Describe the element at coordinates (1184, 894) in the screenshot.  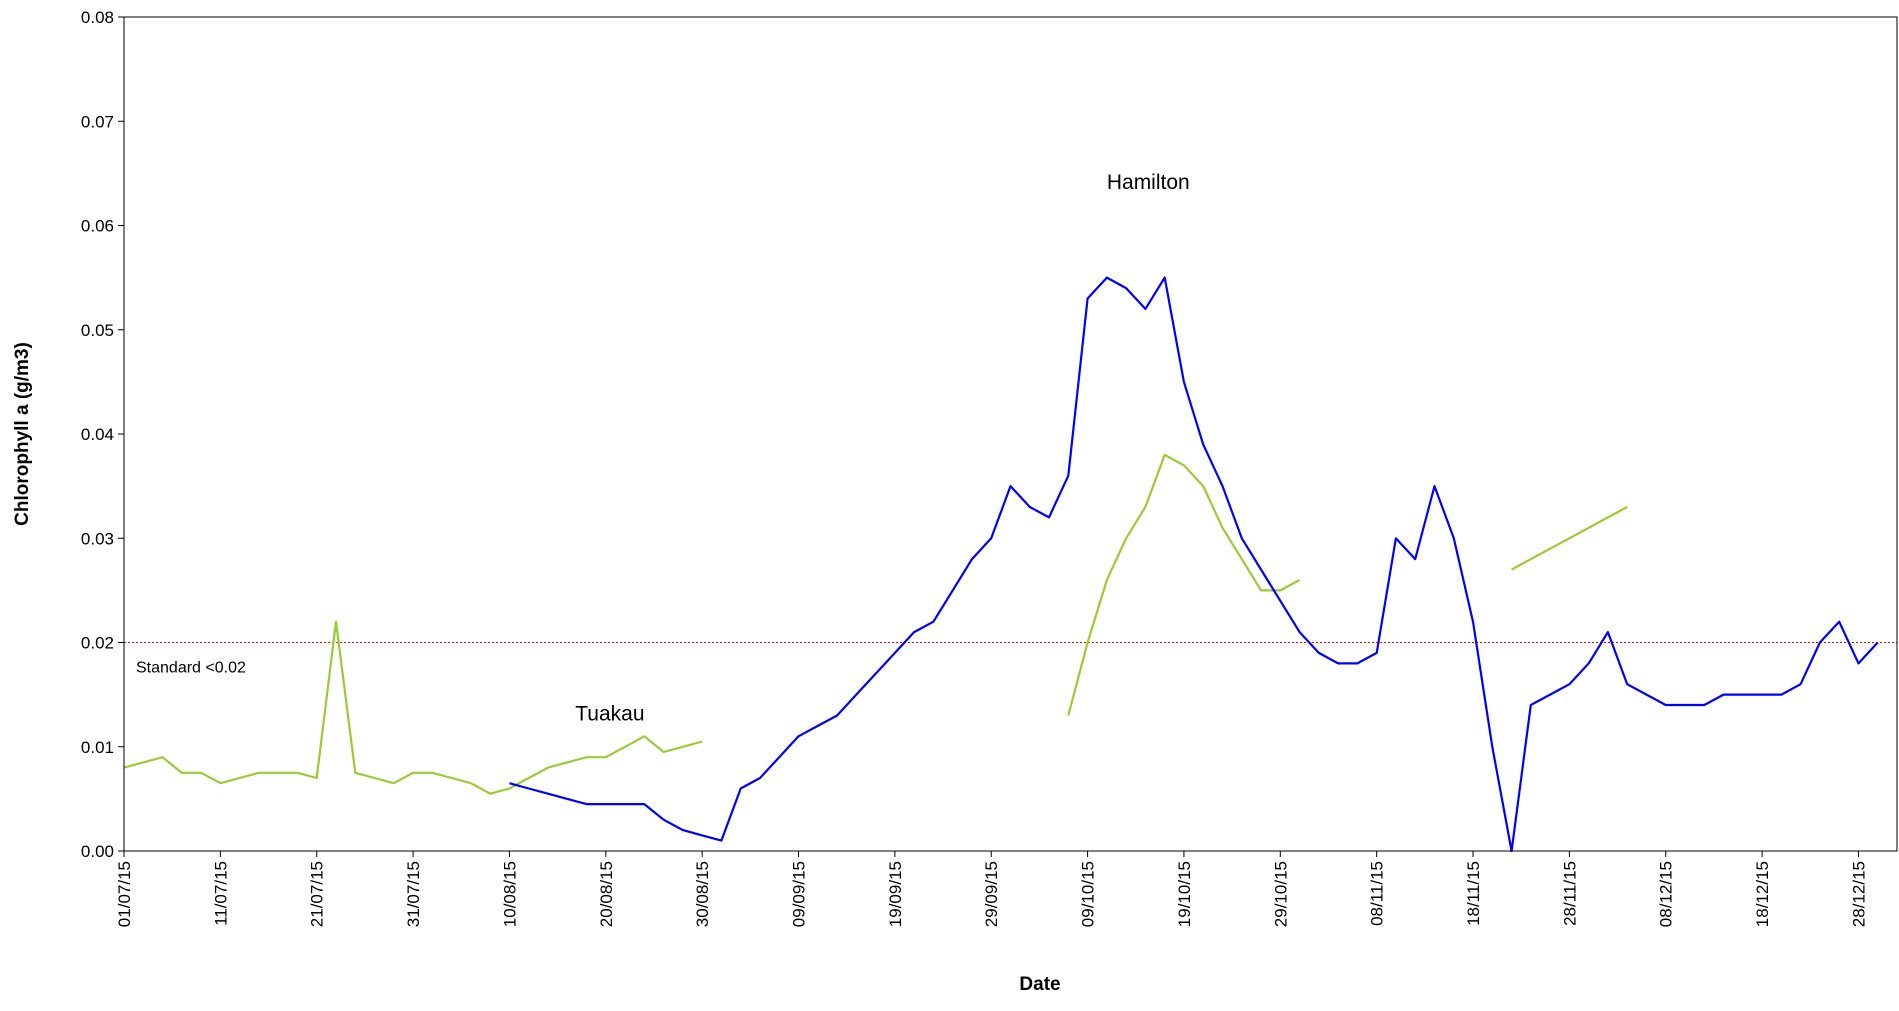
I see `x-tick-label: 19/10/15` at that location.